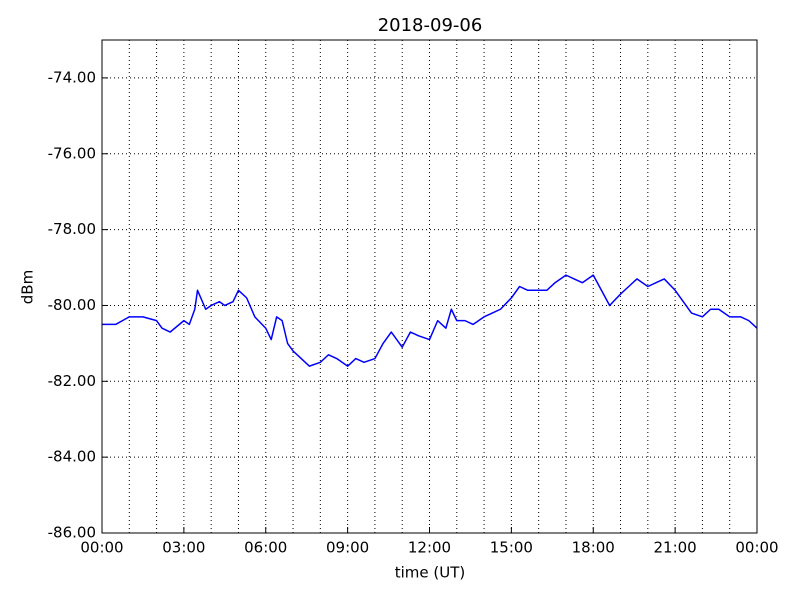 Image resolution: width=800 pixels, height=600 pixels. Describe the element at coordinates (72, 153) in the screenshot. I see `y-tick-label: -76.00` at that location.